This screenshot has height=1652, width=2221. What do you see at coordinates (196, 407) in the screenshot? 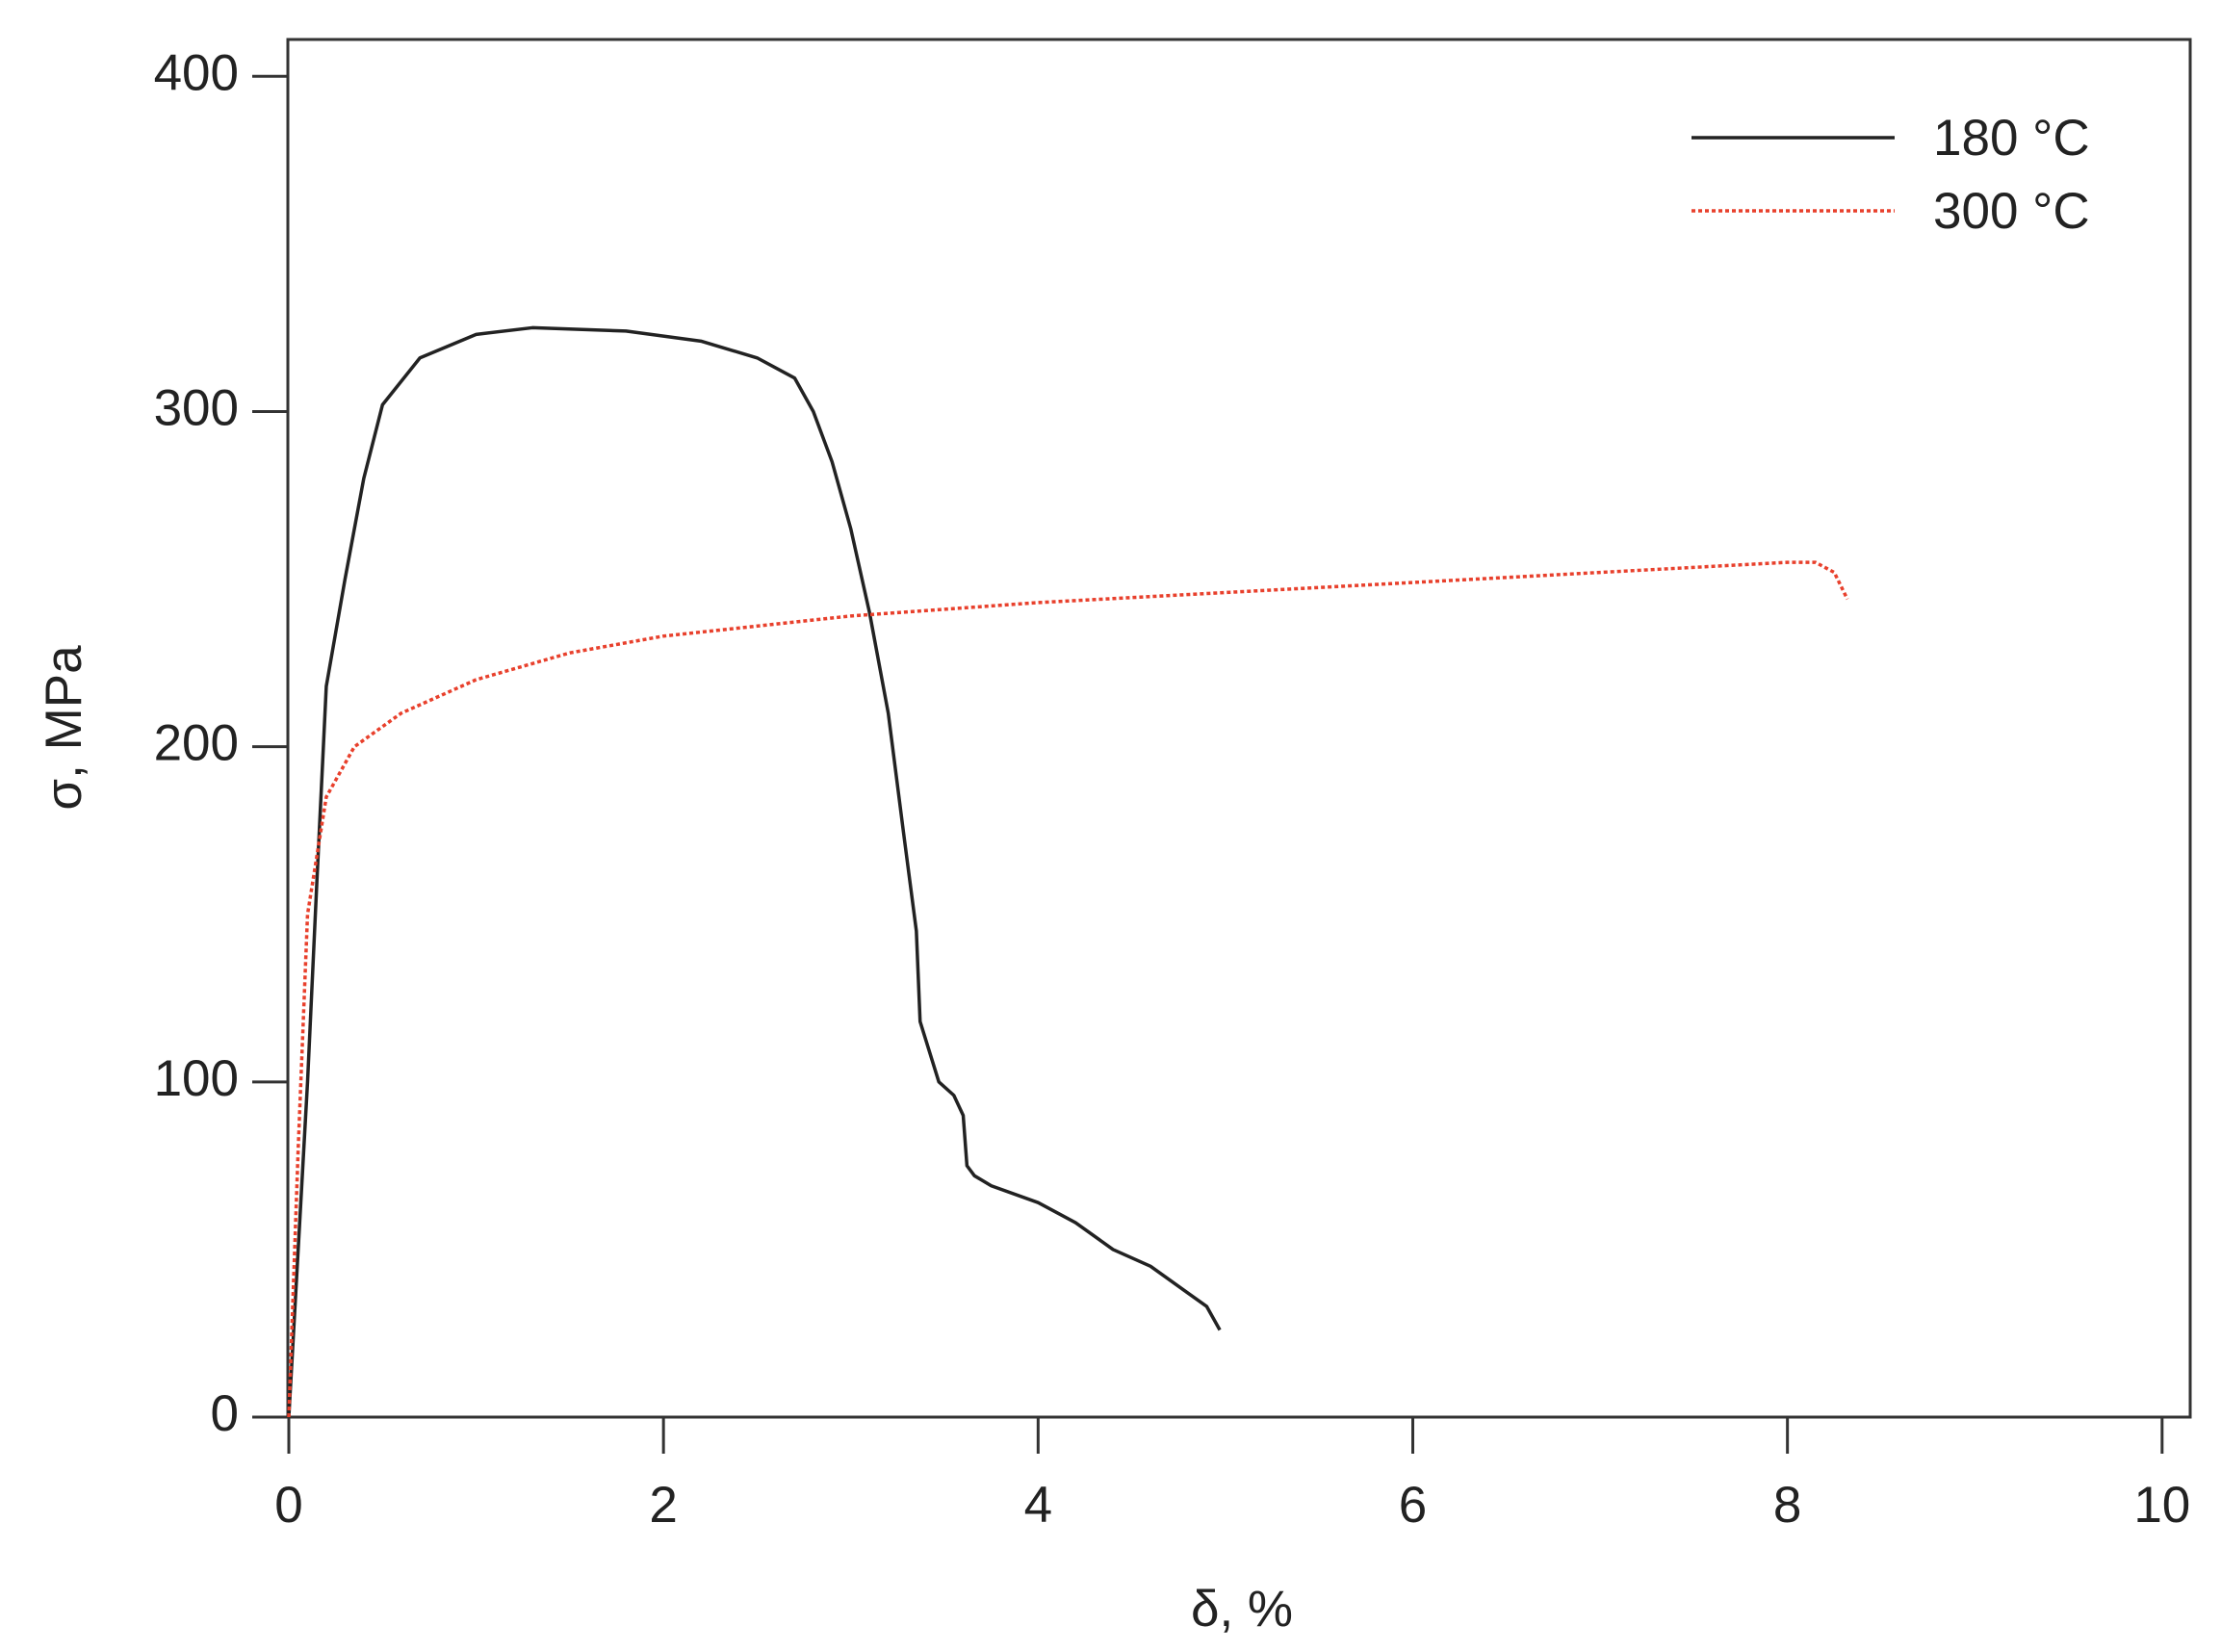
I see `y-tick-label: 300` at bounding box center [196, 407].